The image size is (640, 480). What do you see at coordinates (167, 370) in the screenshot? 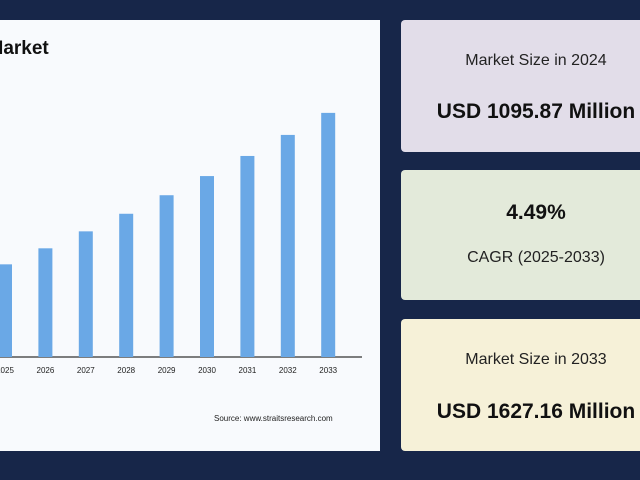
I see `tick-label-2029: 2029` at bounding box center [167, 370].